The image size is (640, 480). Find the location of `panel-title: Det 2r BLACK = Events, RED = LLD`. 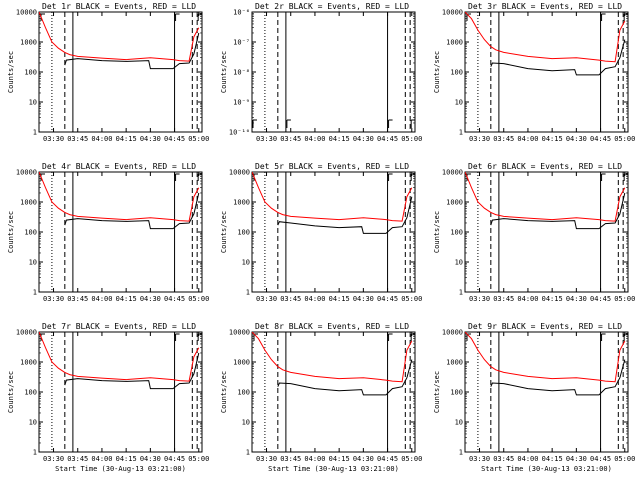

panel-title: Det 2r BLACK = Events, RED = LLD is located at coordinates (332, 6).